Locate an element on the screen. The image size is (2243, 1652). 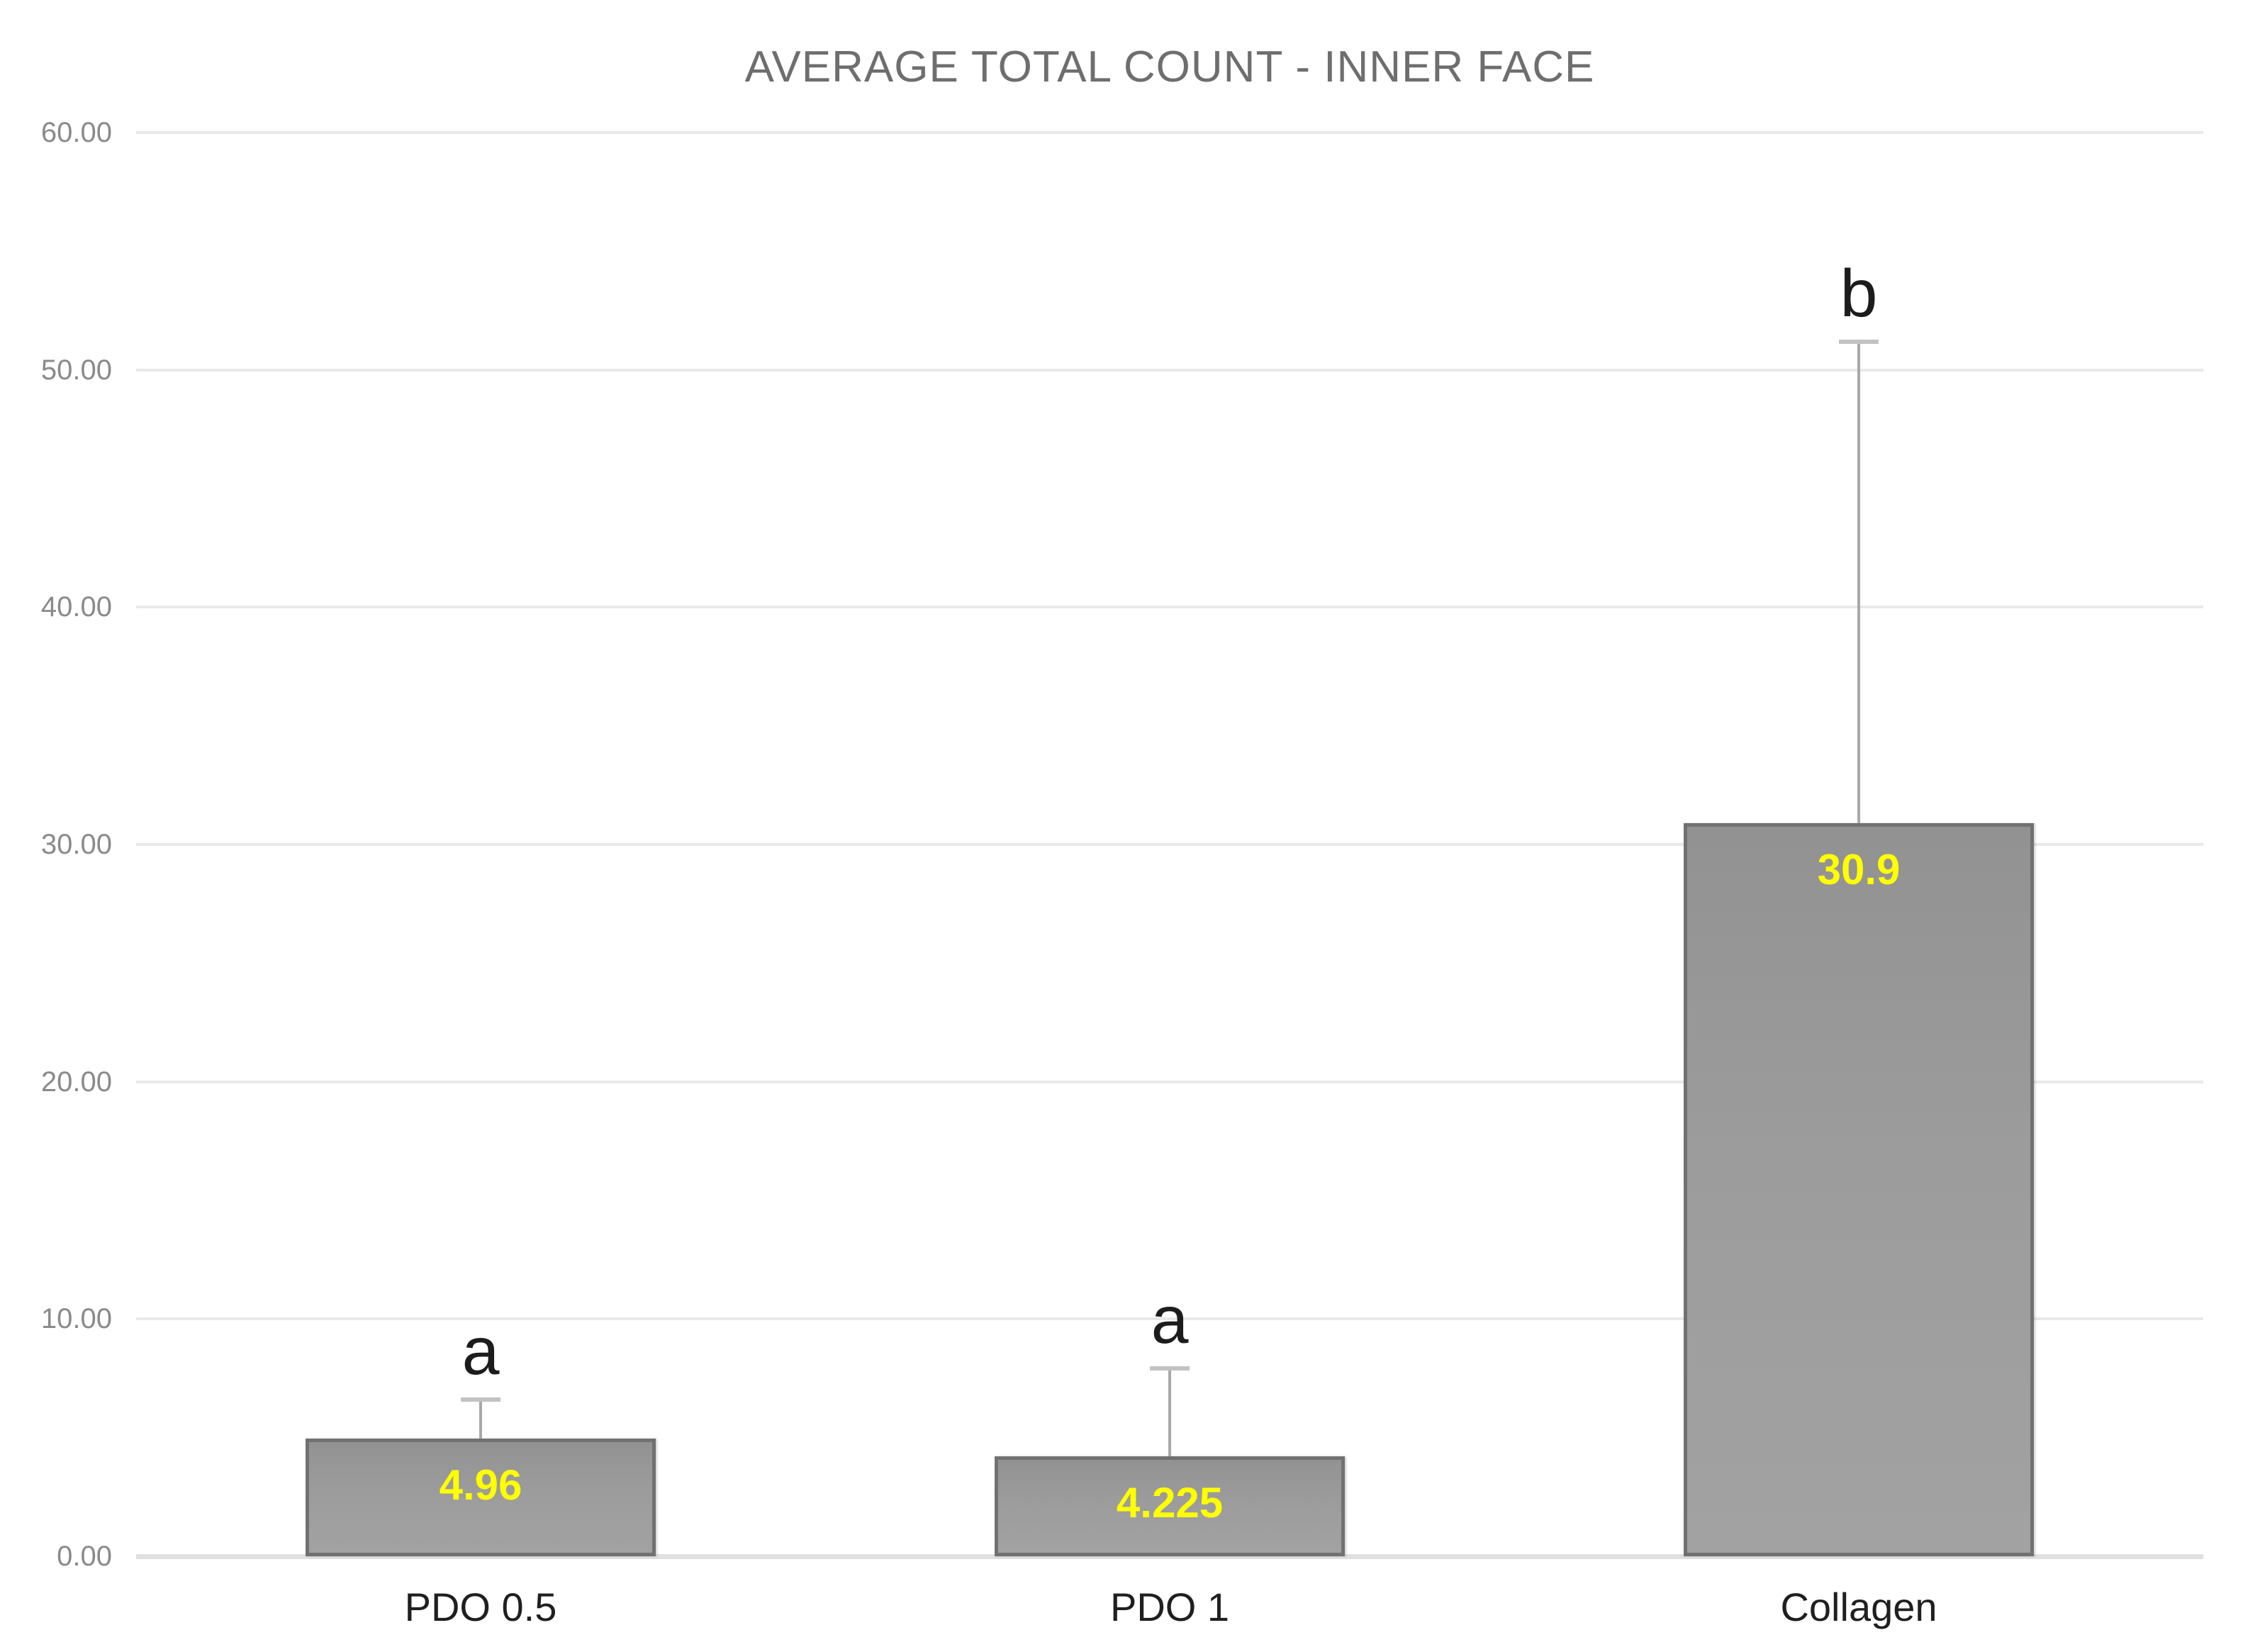
category-label-pdo-1: PDO 1 is located at coordinates (1169, 1607).